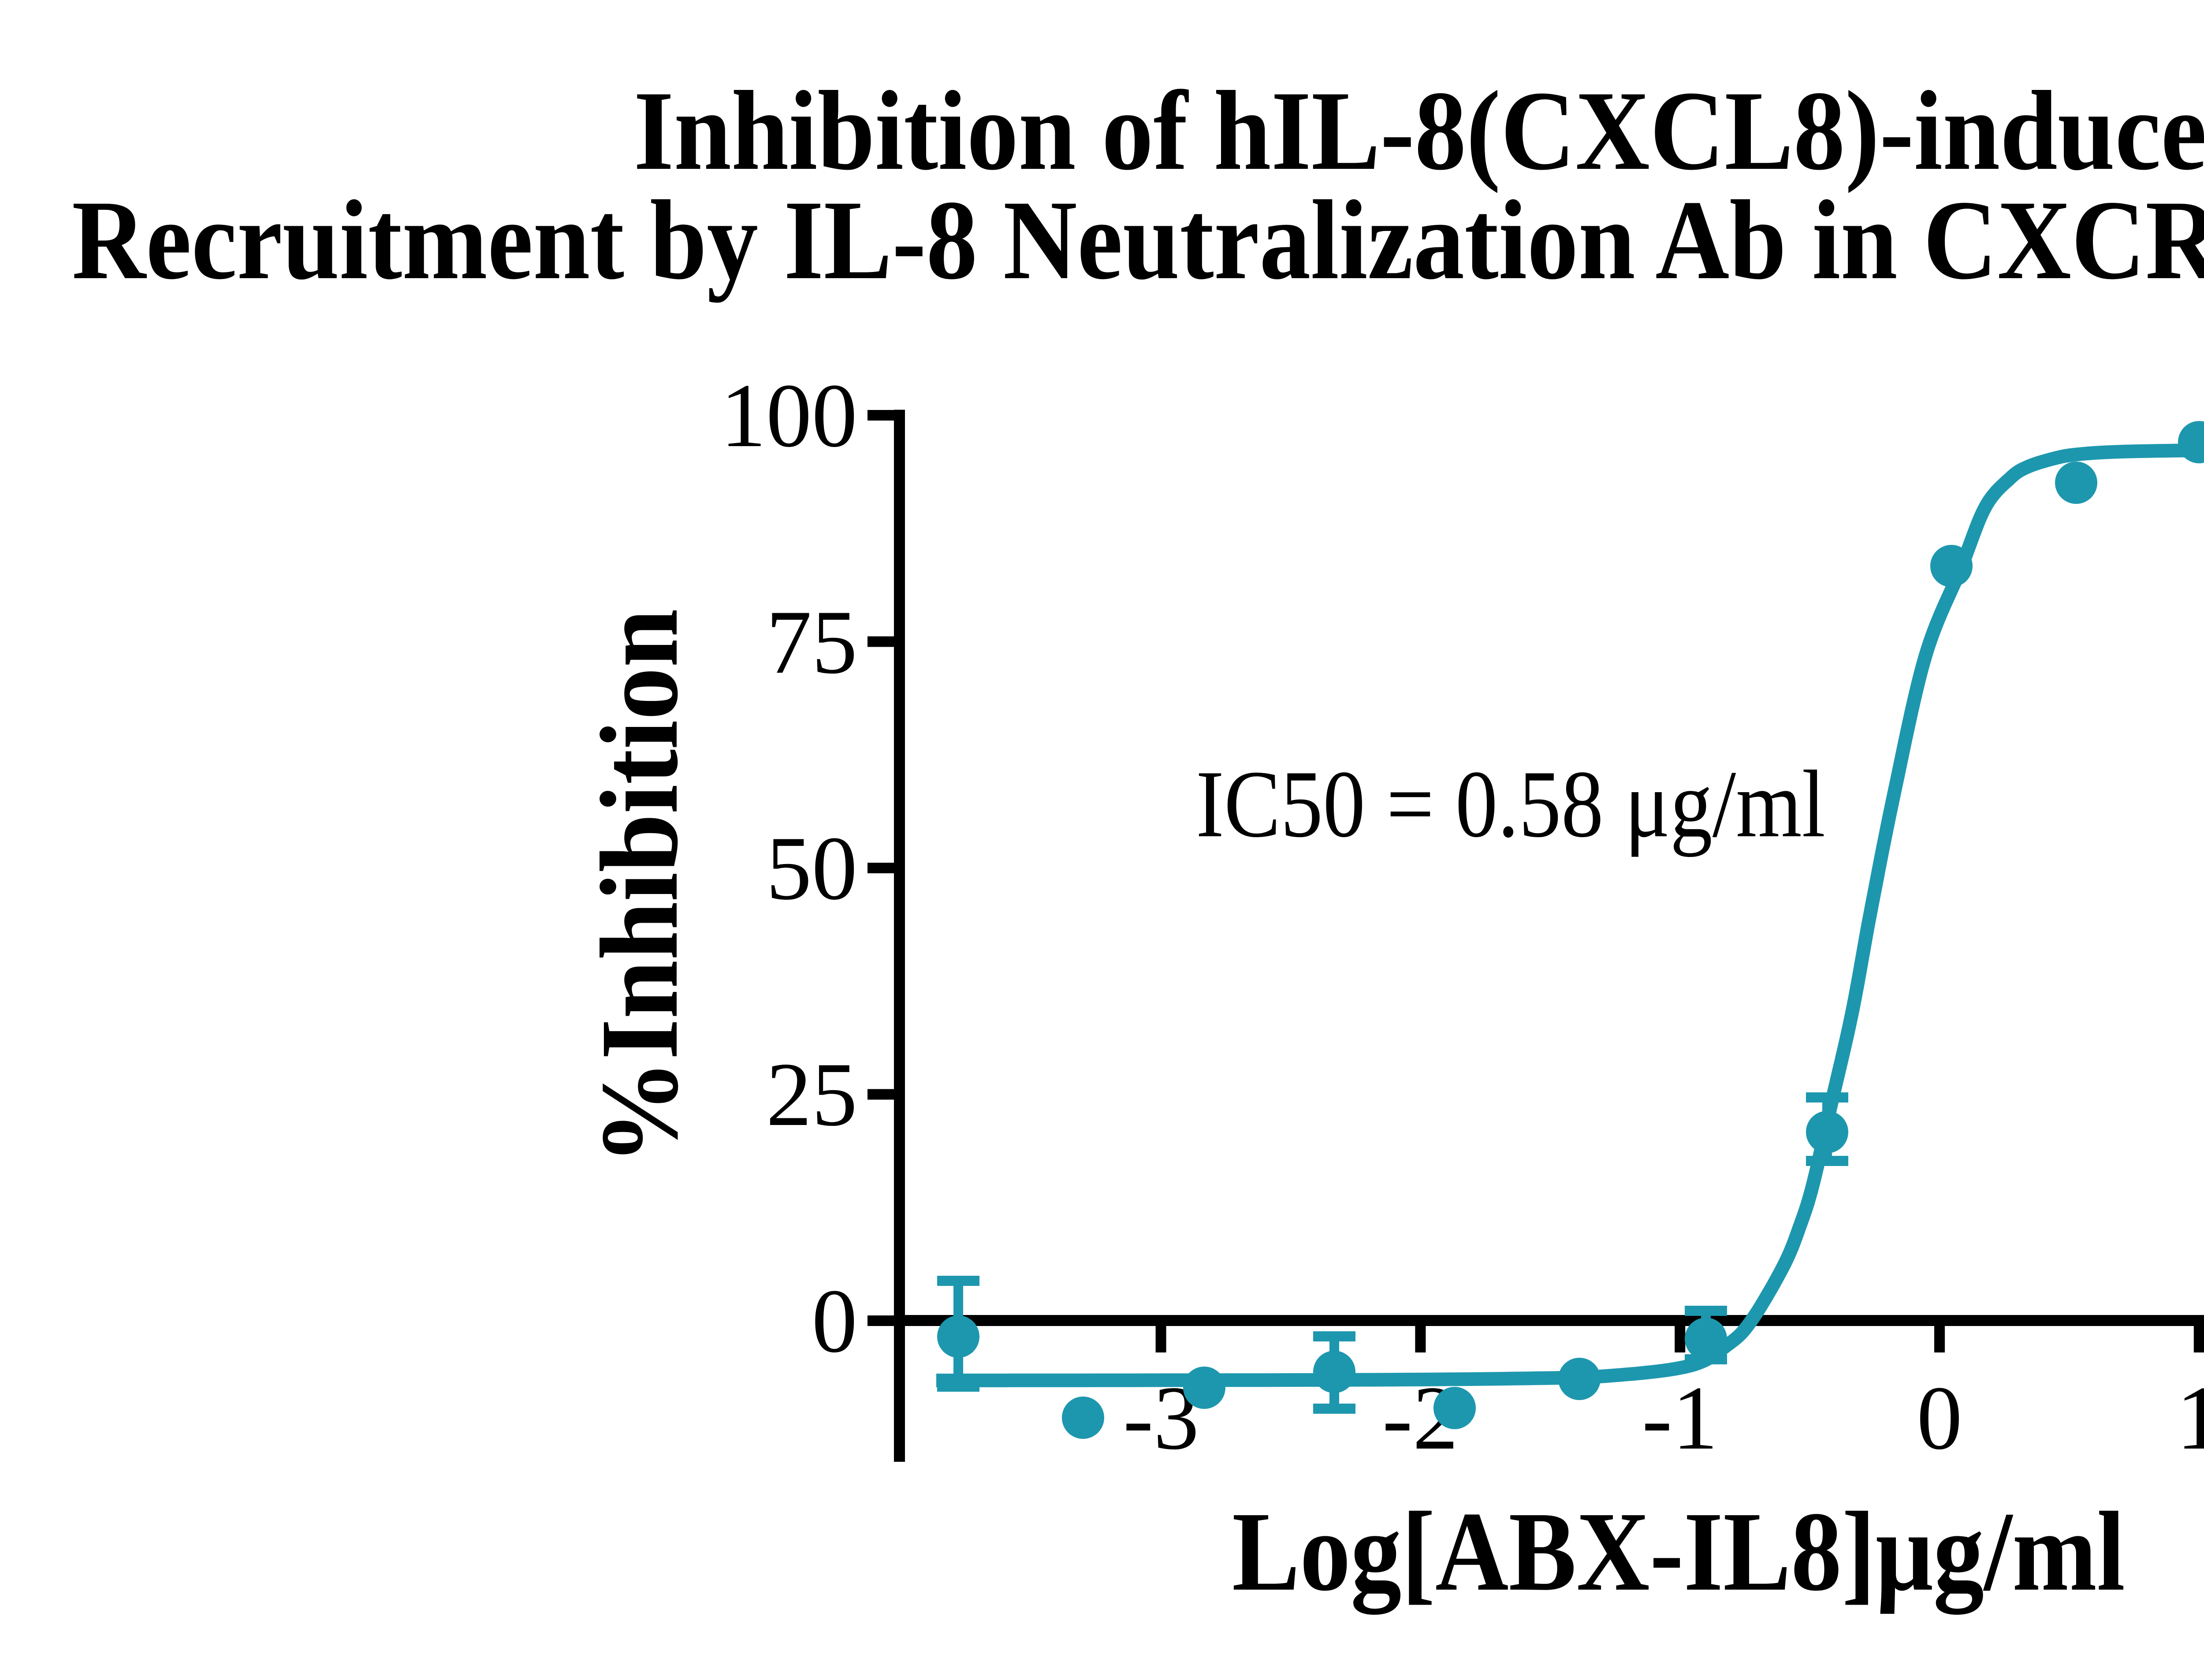 The width and height of the screenshot is (2204, 1680). Describe the element at coordinates (2190, 1417) in the screenshot. I see `svg-text: 1` at that location.